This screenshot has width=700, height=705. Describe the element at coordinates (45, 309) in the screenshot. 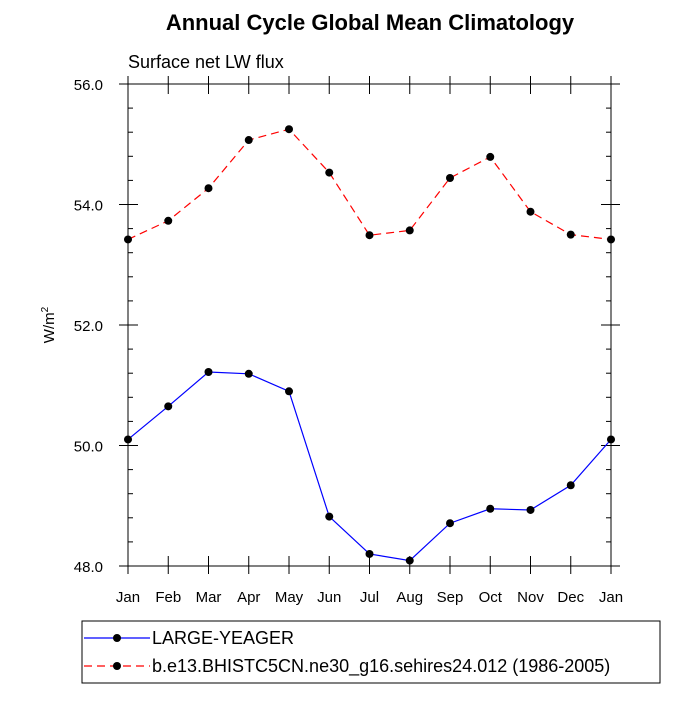

I see `y-axis-label-superscript: 2` at that location.